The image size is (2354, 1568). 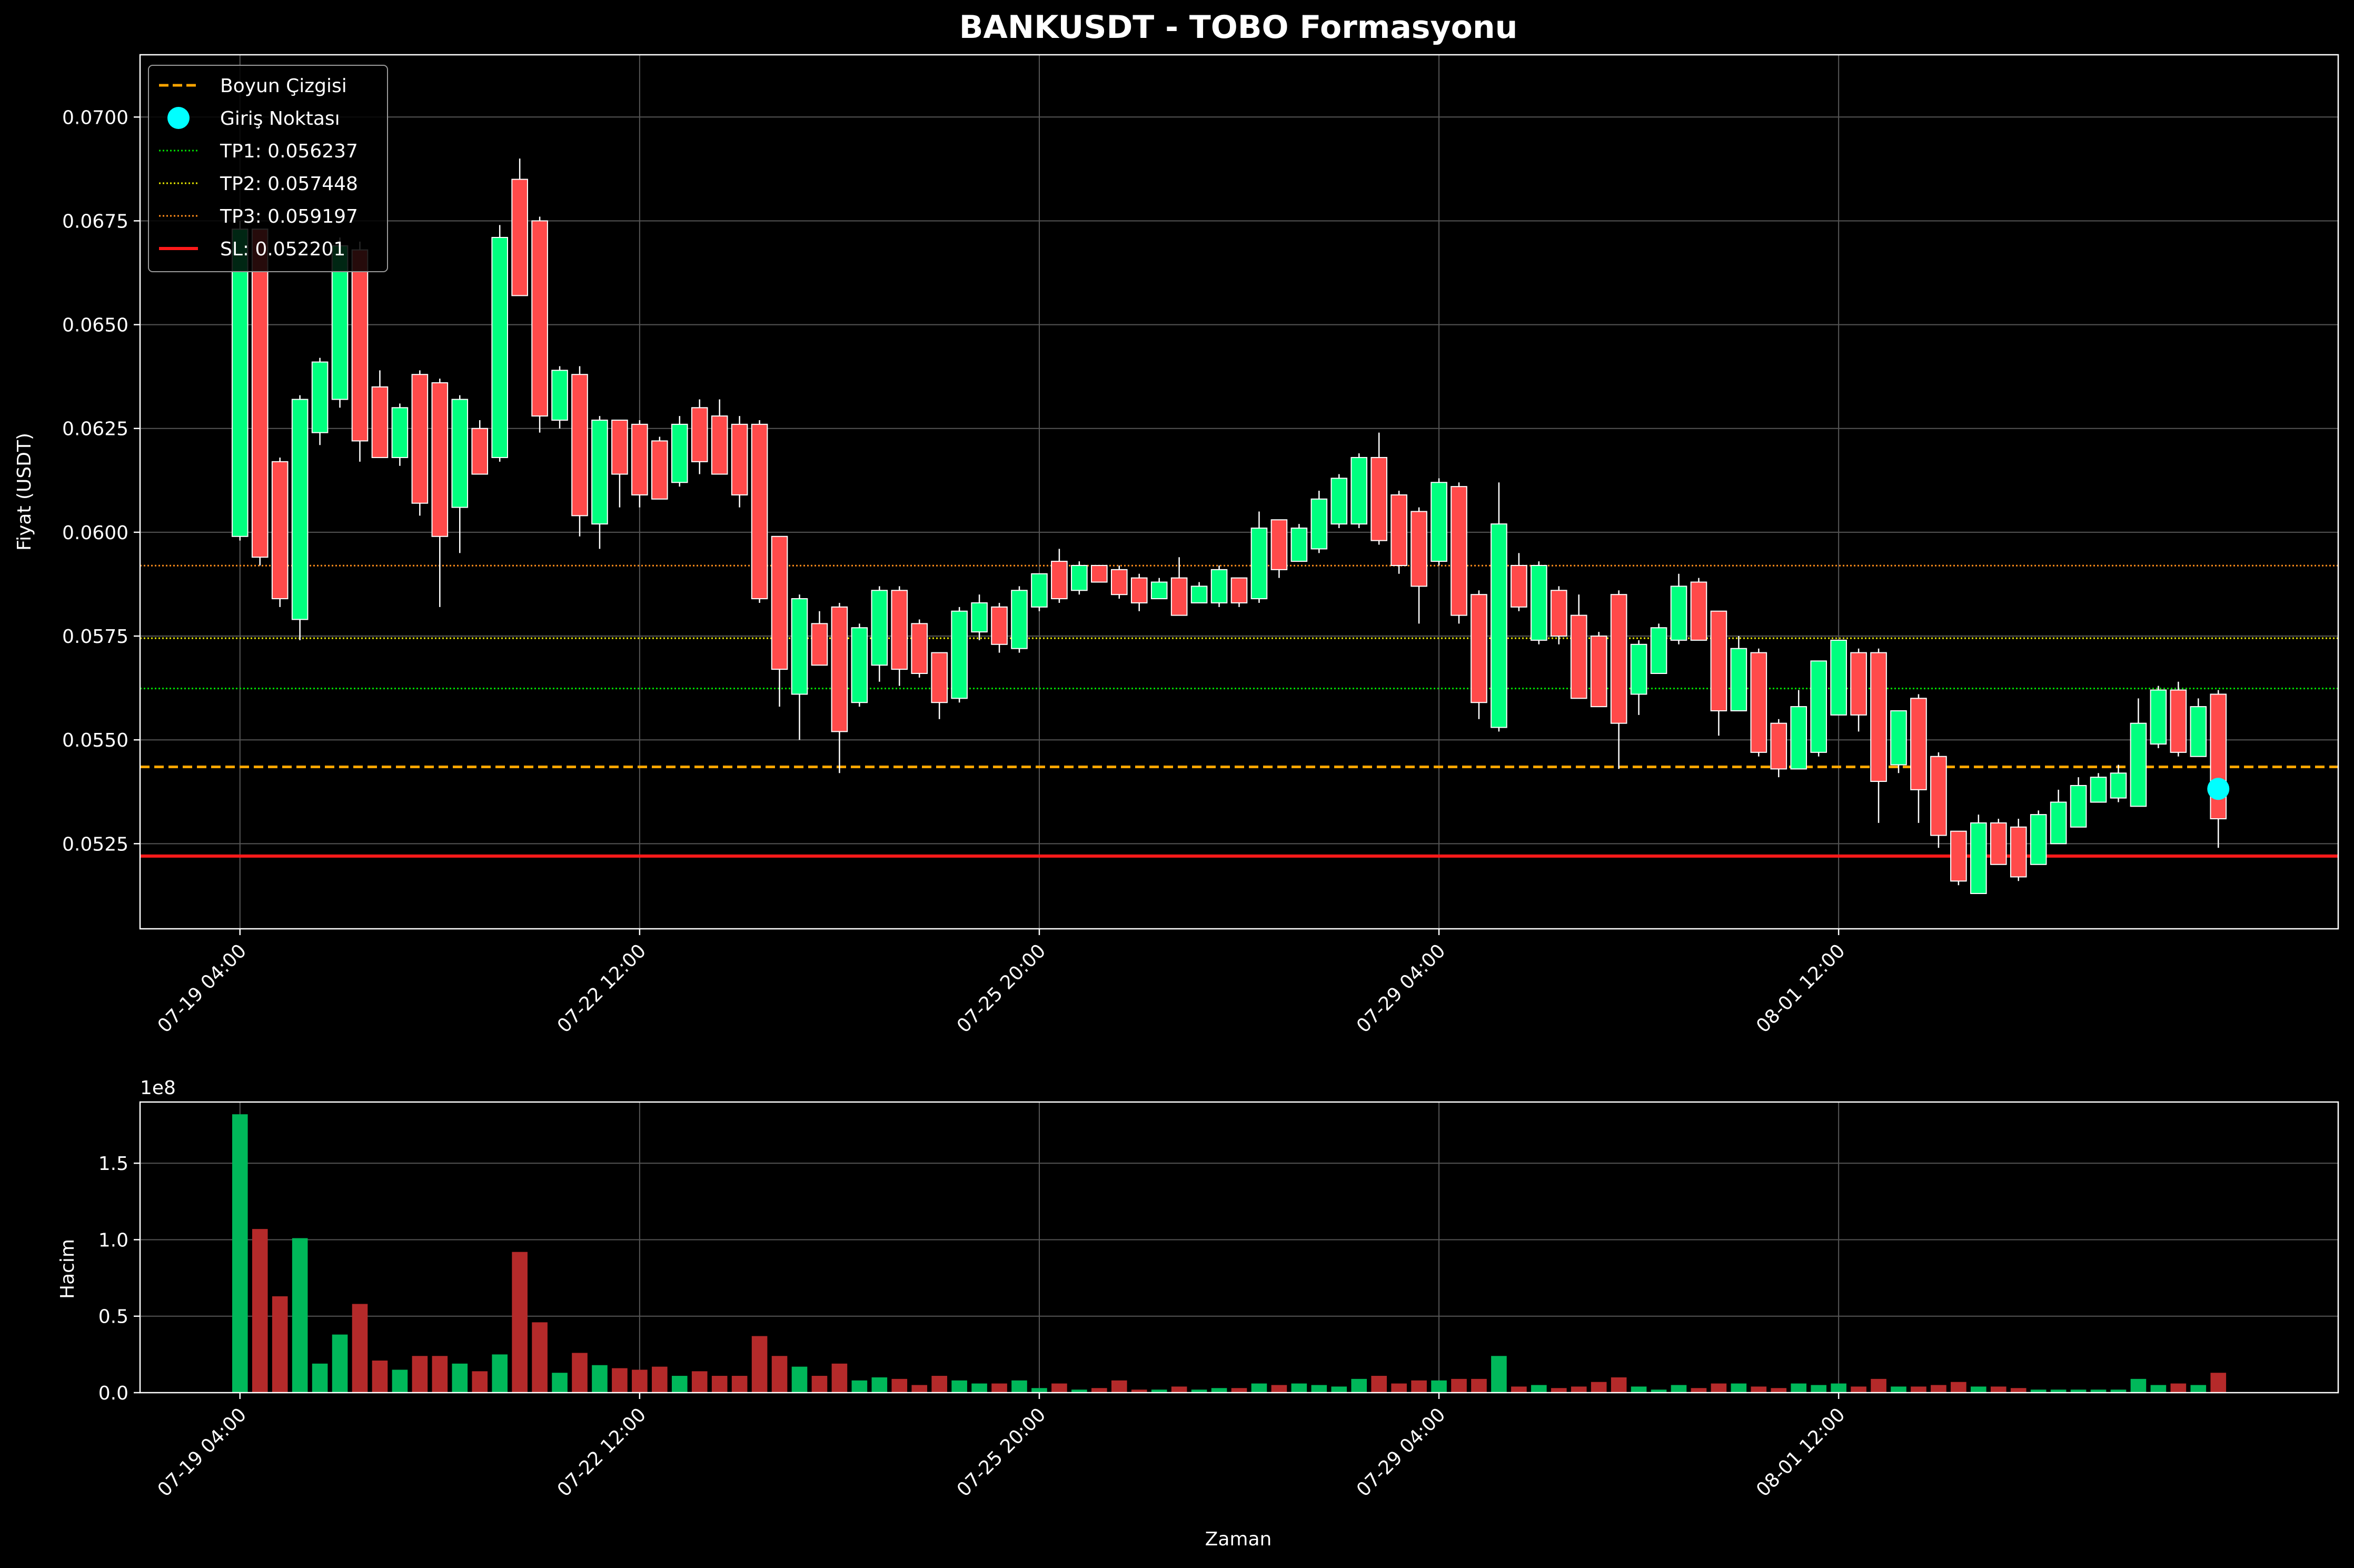 I want to click on volume-offset-label: 1e8, so click(x=158, y=1088).